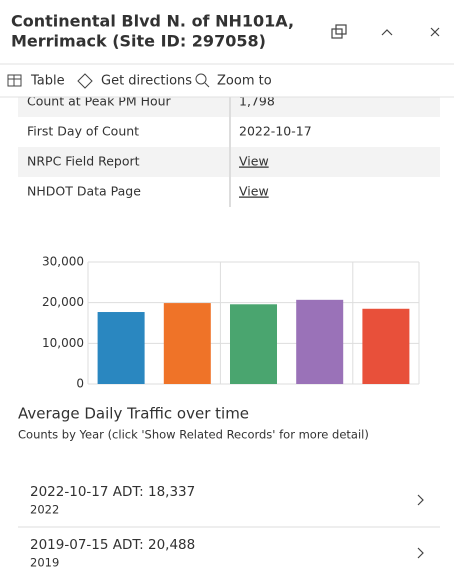 This screenshot has width=454, height=572. What do you see at coordinates (339, 31) in the screenshot?
I see `dock-button` at bounding box center [339, 31].